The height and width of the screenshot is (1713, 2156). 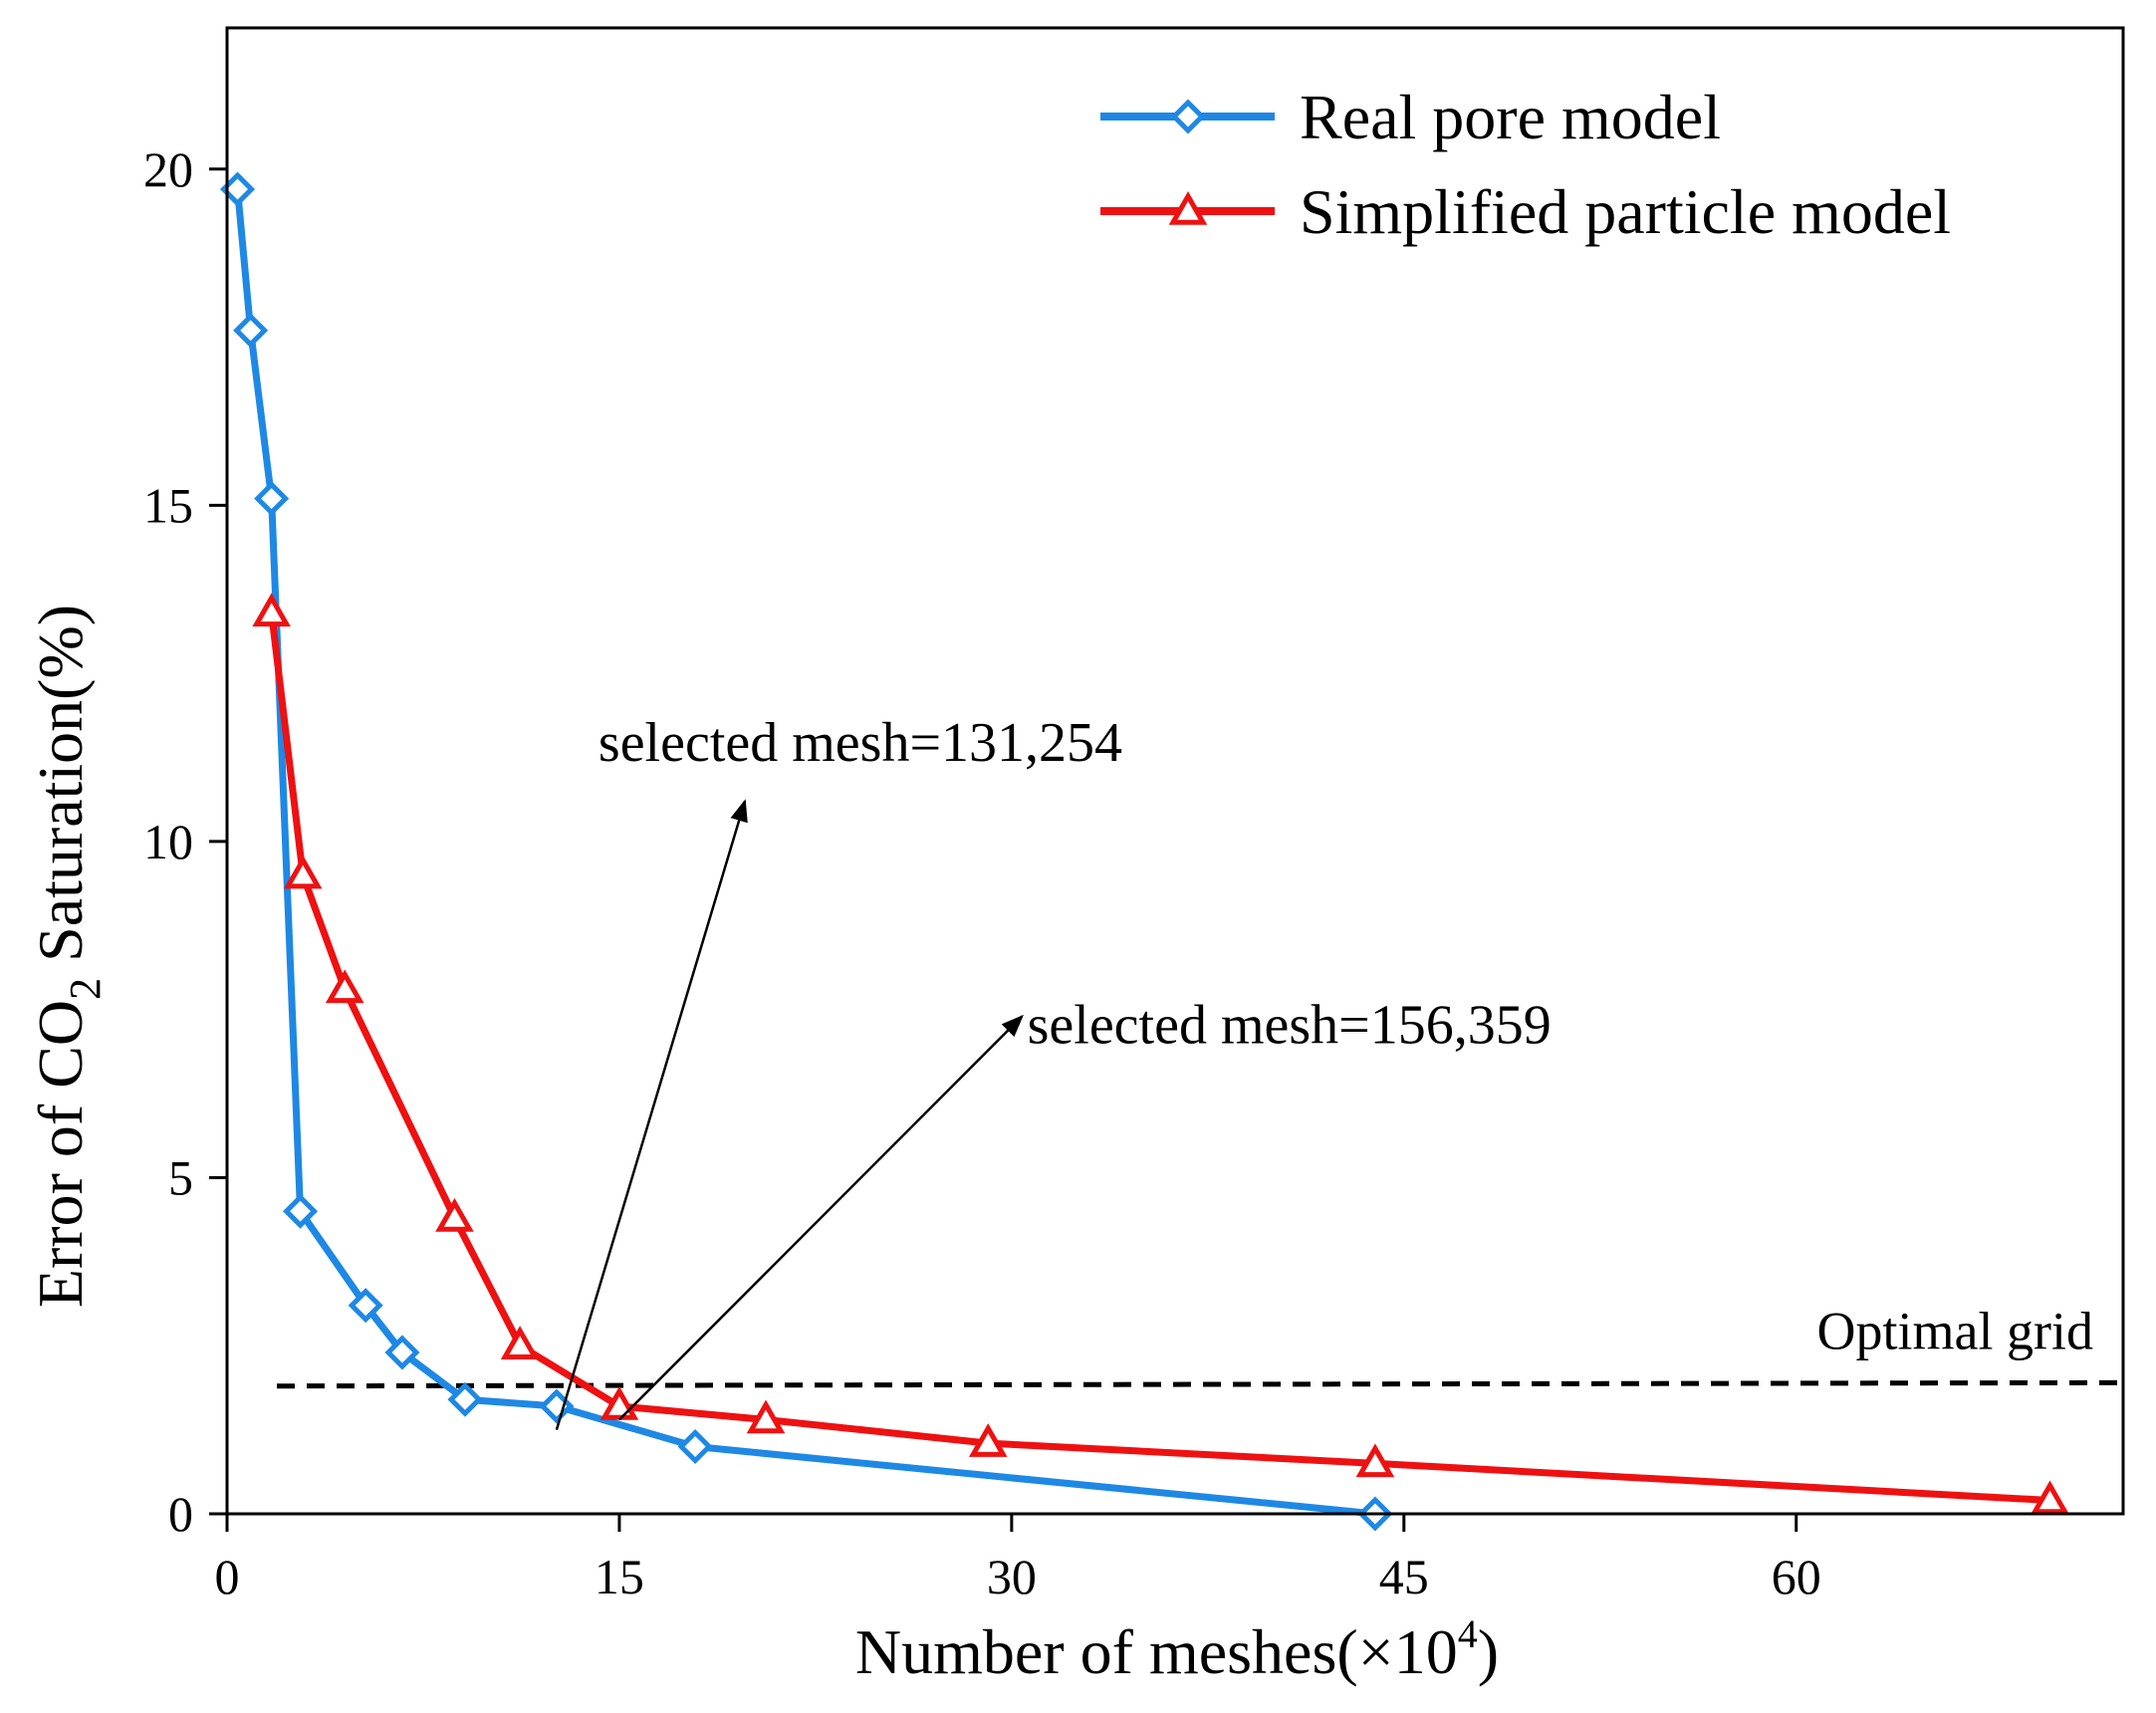 I want to click on legend: Real pore model Simplified particle model, so click(x=1525, y=164).